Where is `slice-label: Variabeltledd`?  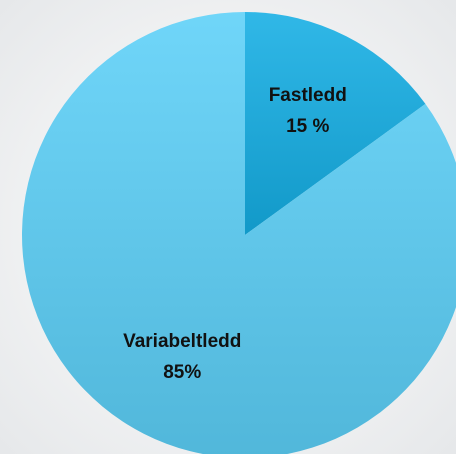
slice-label: Variabeltledd is located at coordinates (182, 341).